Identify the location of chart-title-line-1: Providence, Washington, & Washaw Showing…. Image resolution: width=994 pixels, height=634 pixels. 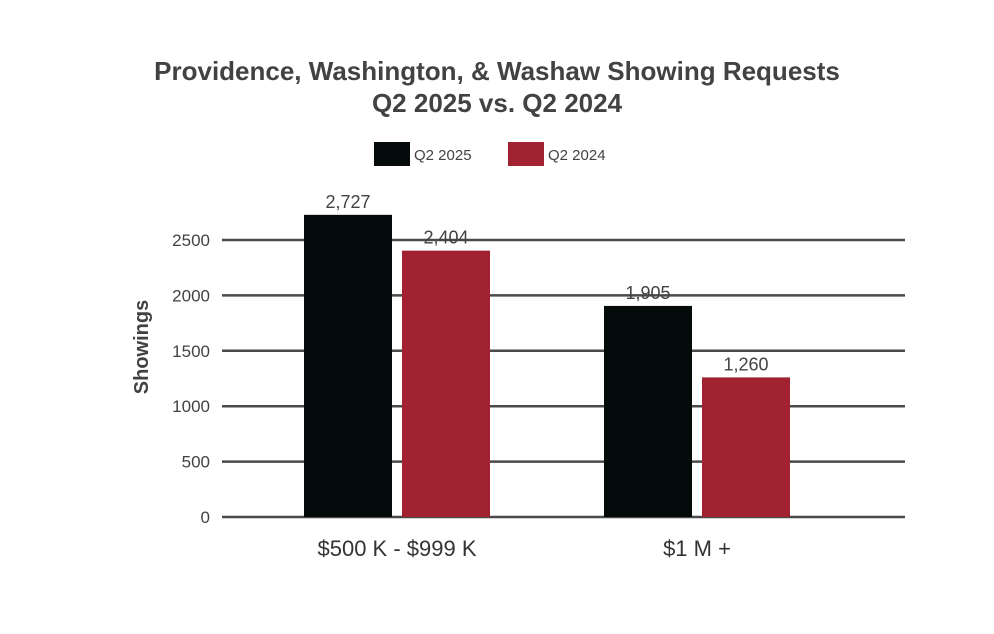
(497, 71).